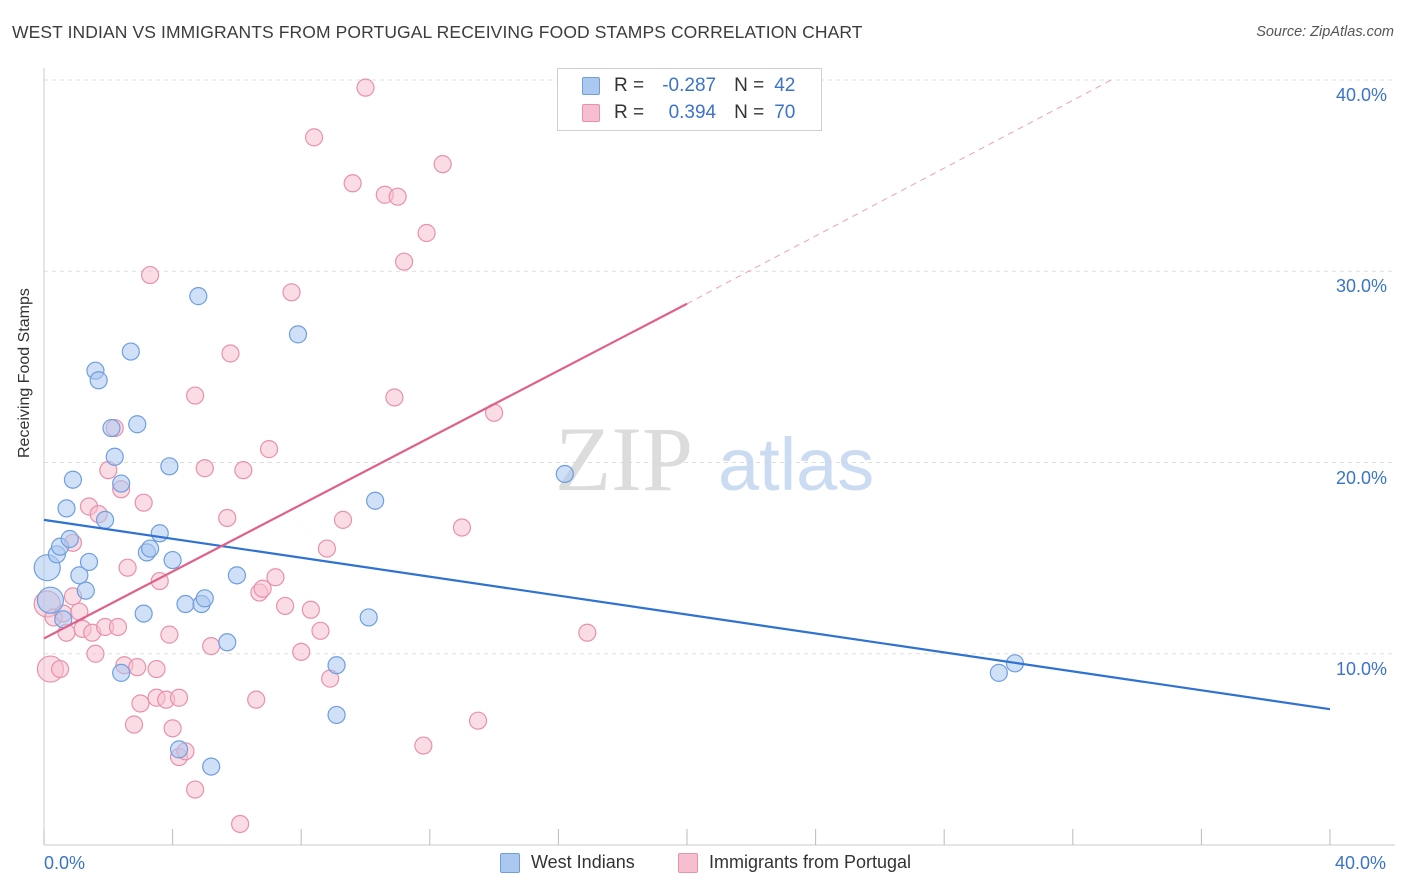 This screenshot has height=892, width=1406. I want to click on r-label: R =, so click(629, 112).